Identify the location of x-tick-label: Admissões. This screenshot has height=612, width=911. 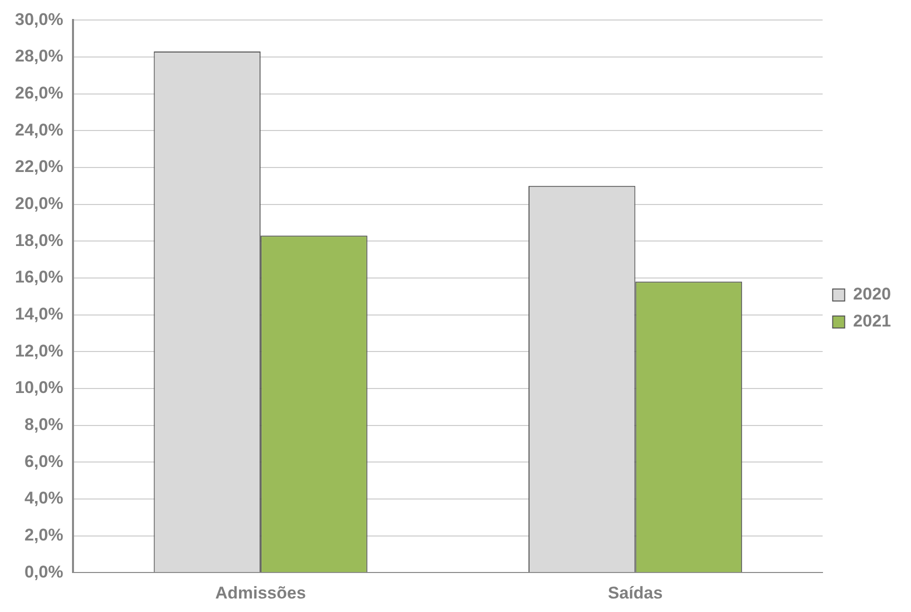
(260, 592).